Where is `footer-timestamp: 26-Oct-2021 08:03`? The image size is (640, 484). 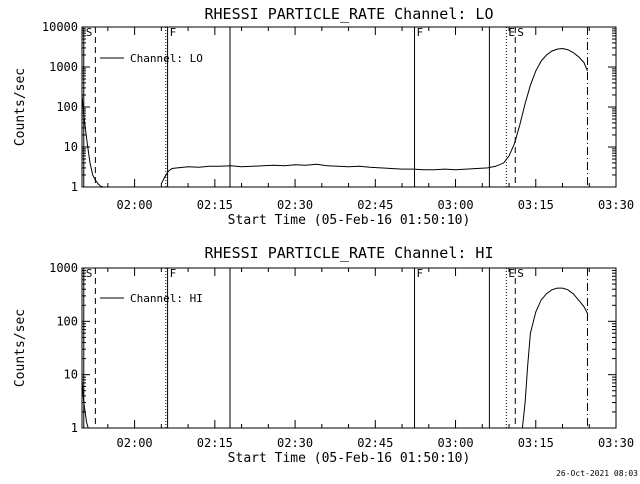
footer-timestamp: 26-Oct-2021 08:03 is located at coordinates (597, 473).